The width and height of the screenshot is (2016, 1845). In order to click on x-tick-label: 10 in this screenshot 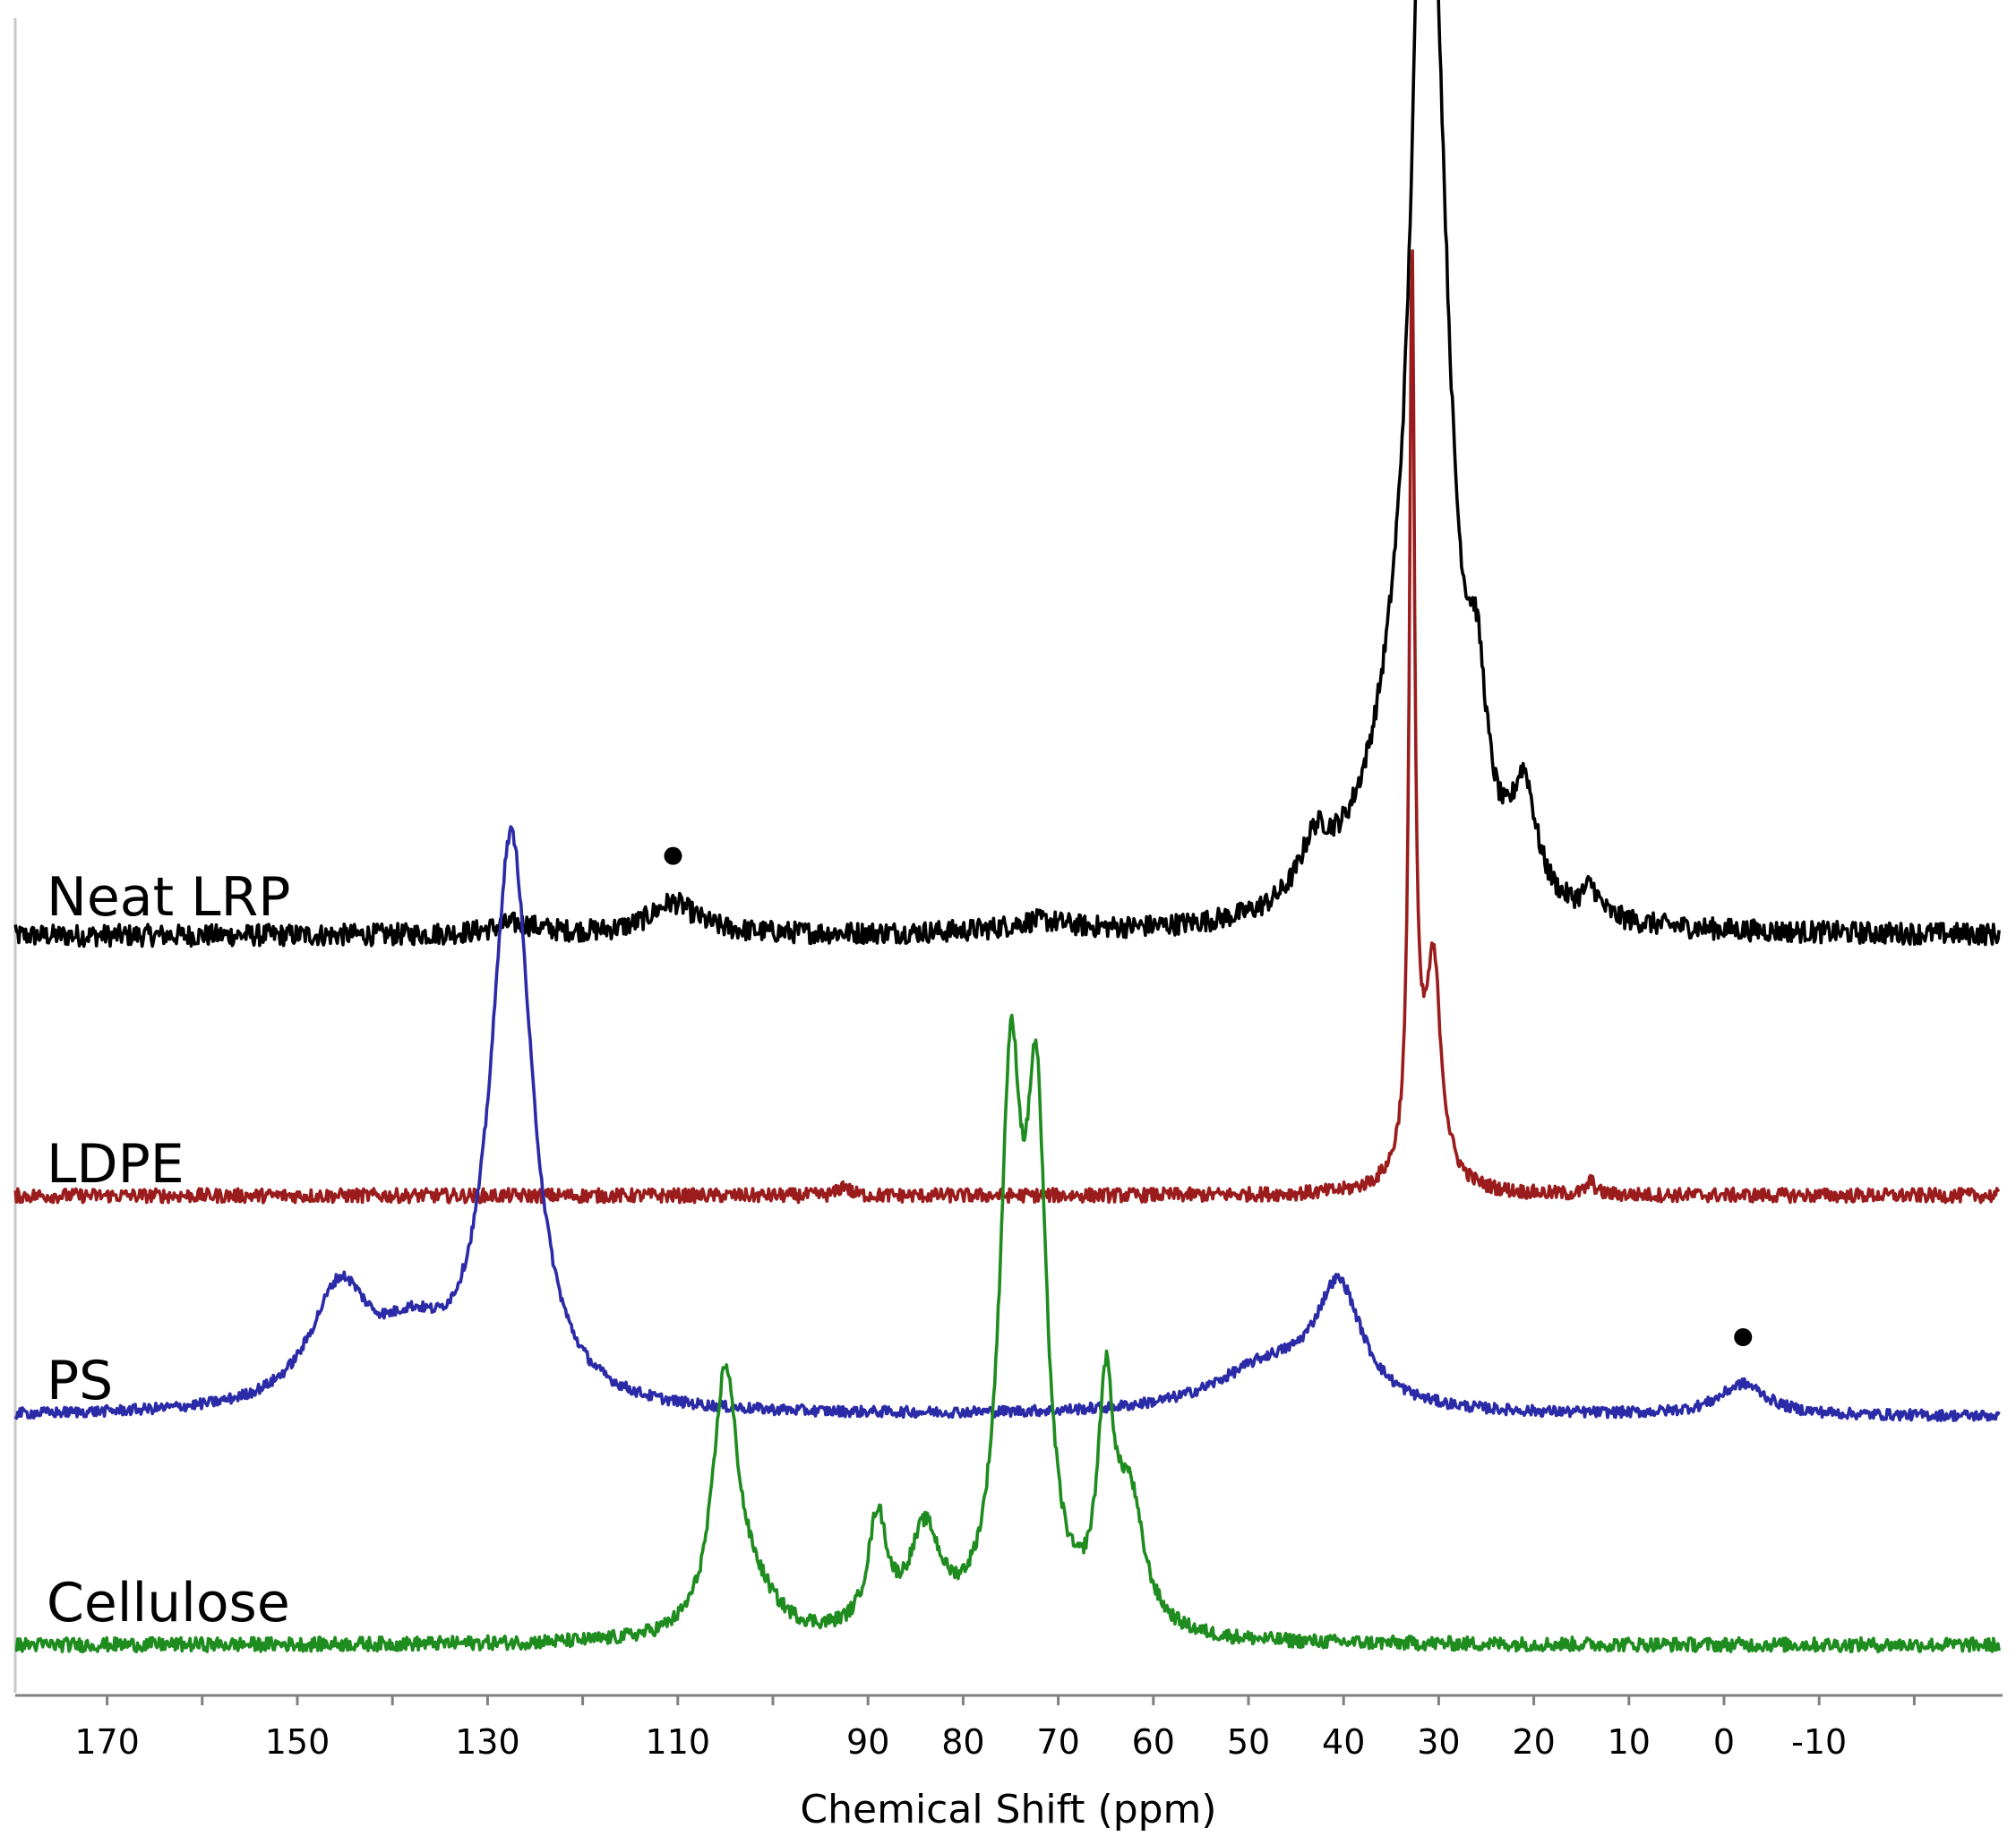, I will do `click(1629, 1742)`.